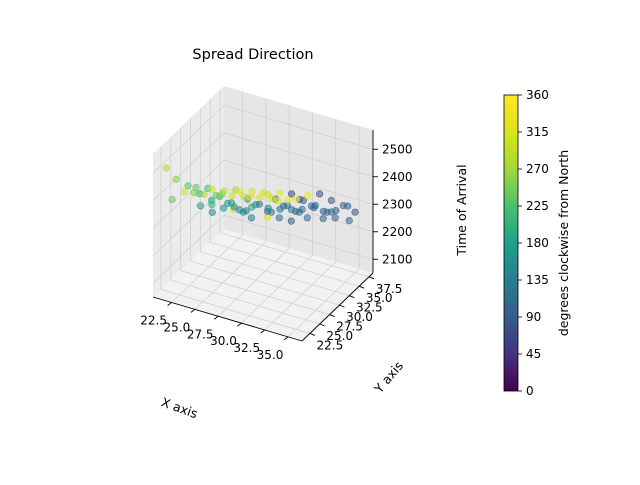  I want to click on y-tick-label: 30.0, so click(359, 317).